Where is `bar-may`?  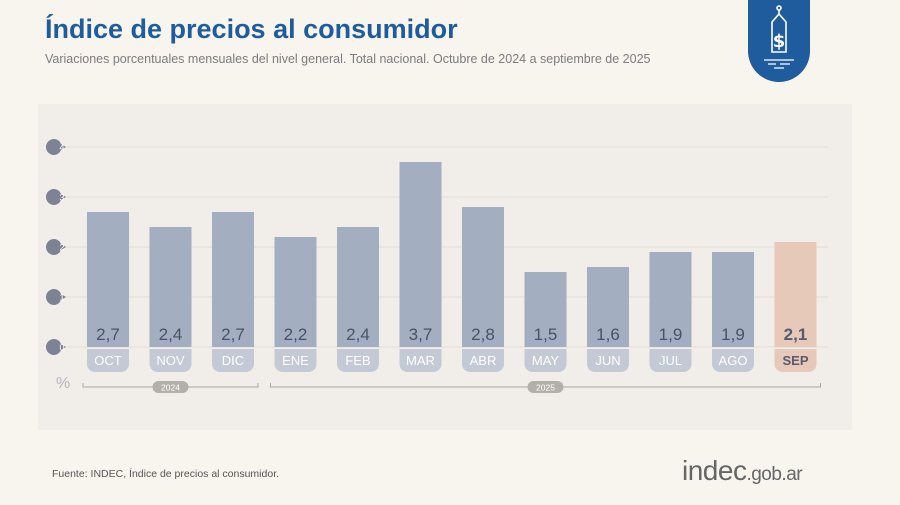 bar-may is located at coordinates (545, 309).